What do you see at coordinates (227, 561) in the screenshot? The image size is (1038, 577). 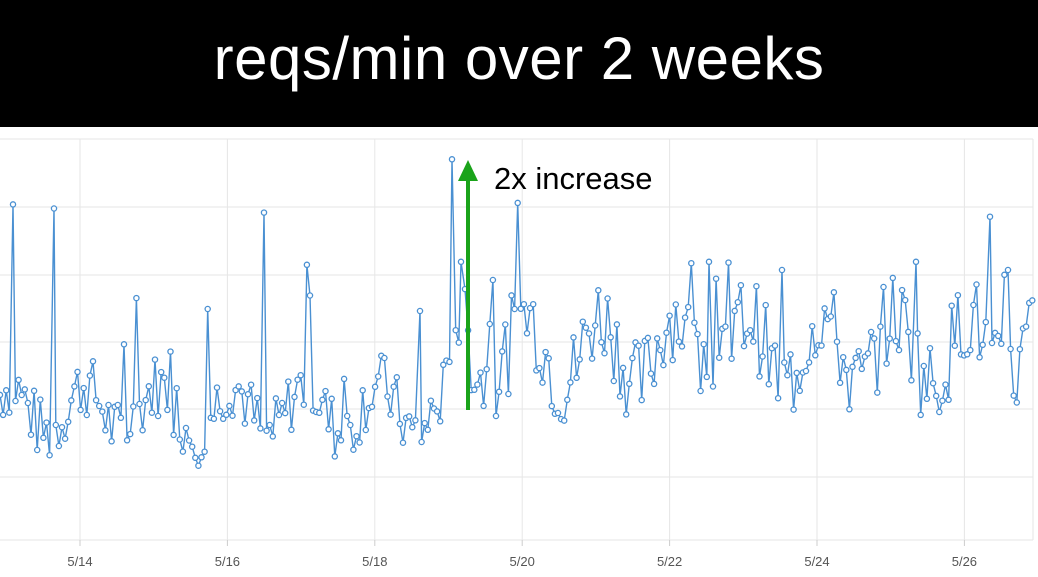 I see `x-tick-label: 5/16` at bounding box center [227, 561].